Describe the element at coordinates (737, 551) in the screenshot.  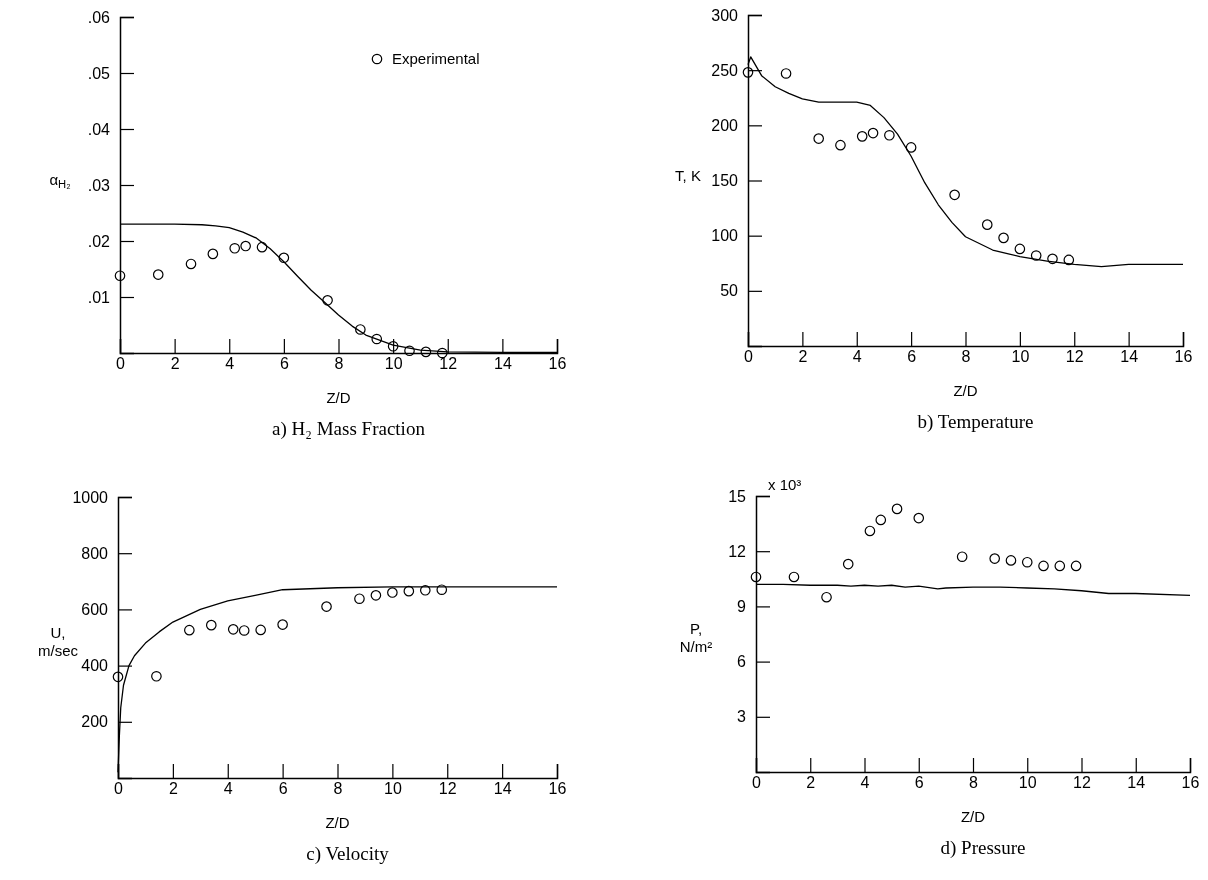
I see `y-tick-label: 12` at that location.